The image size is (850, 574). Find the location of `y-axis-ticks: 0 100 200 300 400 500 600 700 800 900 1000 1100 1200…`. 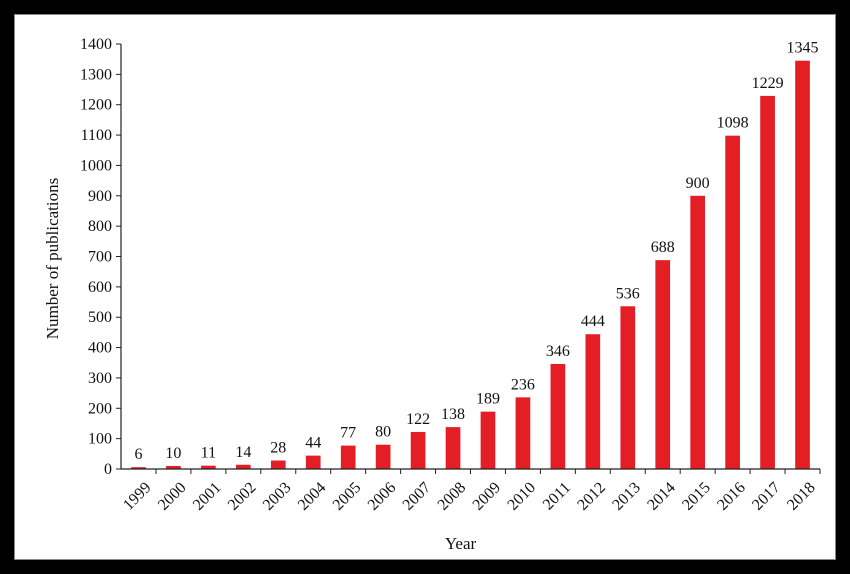

y-axis-ticks: 0 100 200 300 400 500 600 700 800 900 1000 1100 1200… is located at coordinates (100, 257).